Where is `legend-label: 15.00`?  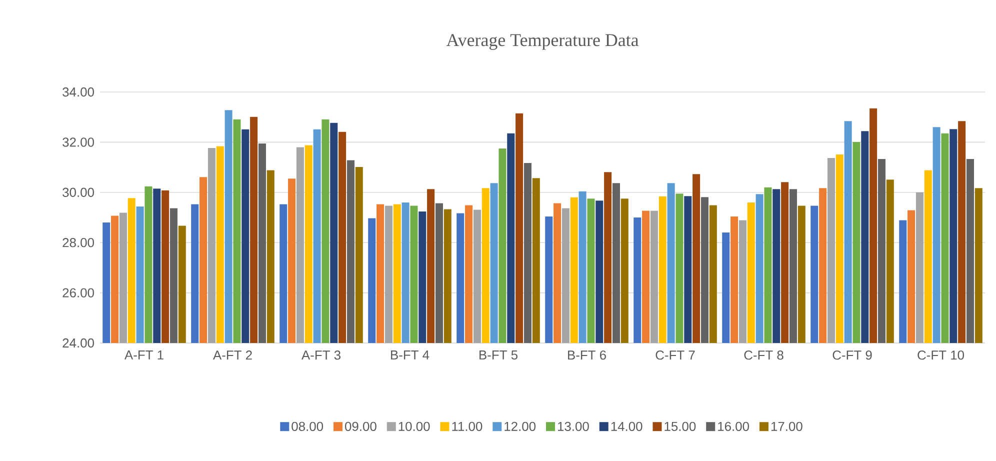 legend-label: 15.00 is located at coordinates (680, 426).